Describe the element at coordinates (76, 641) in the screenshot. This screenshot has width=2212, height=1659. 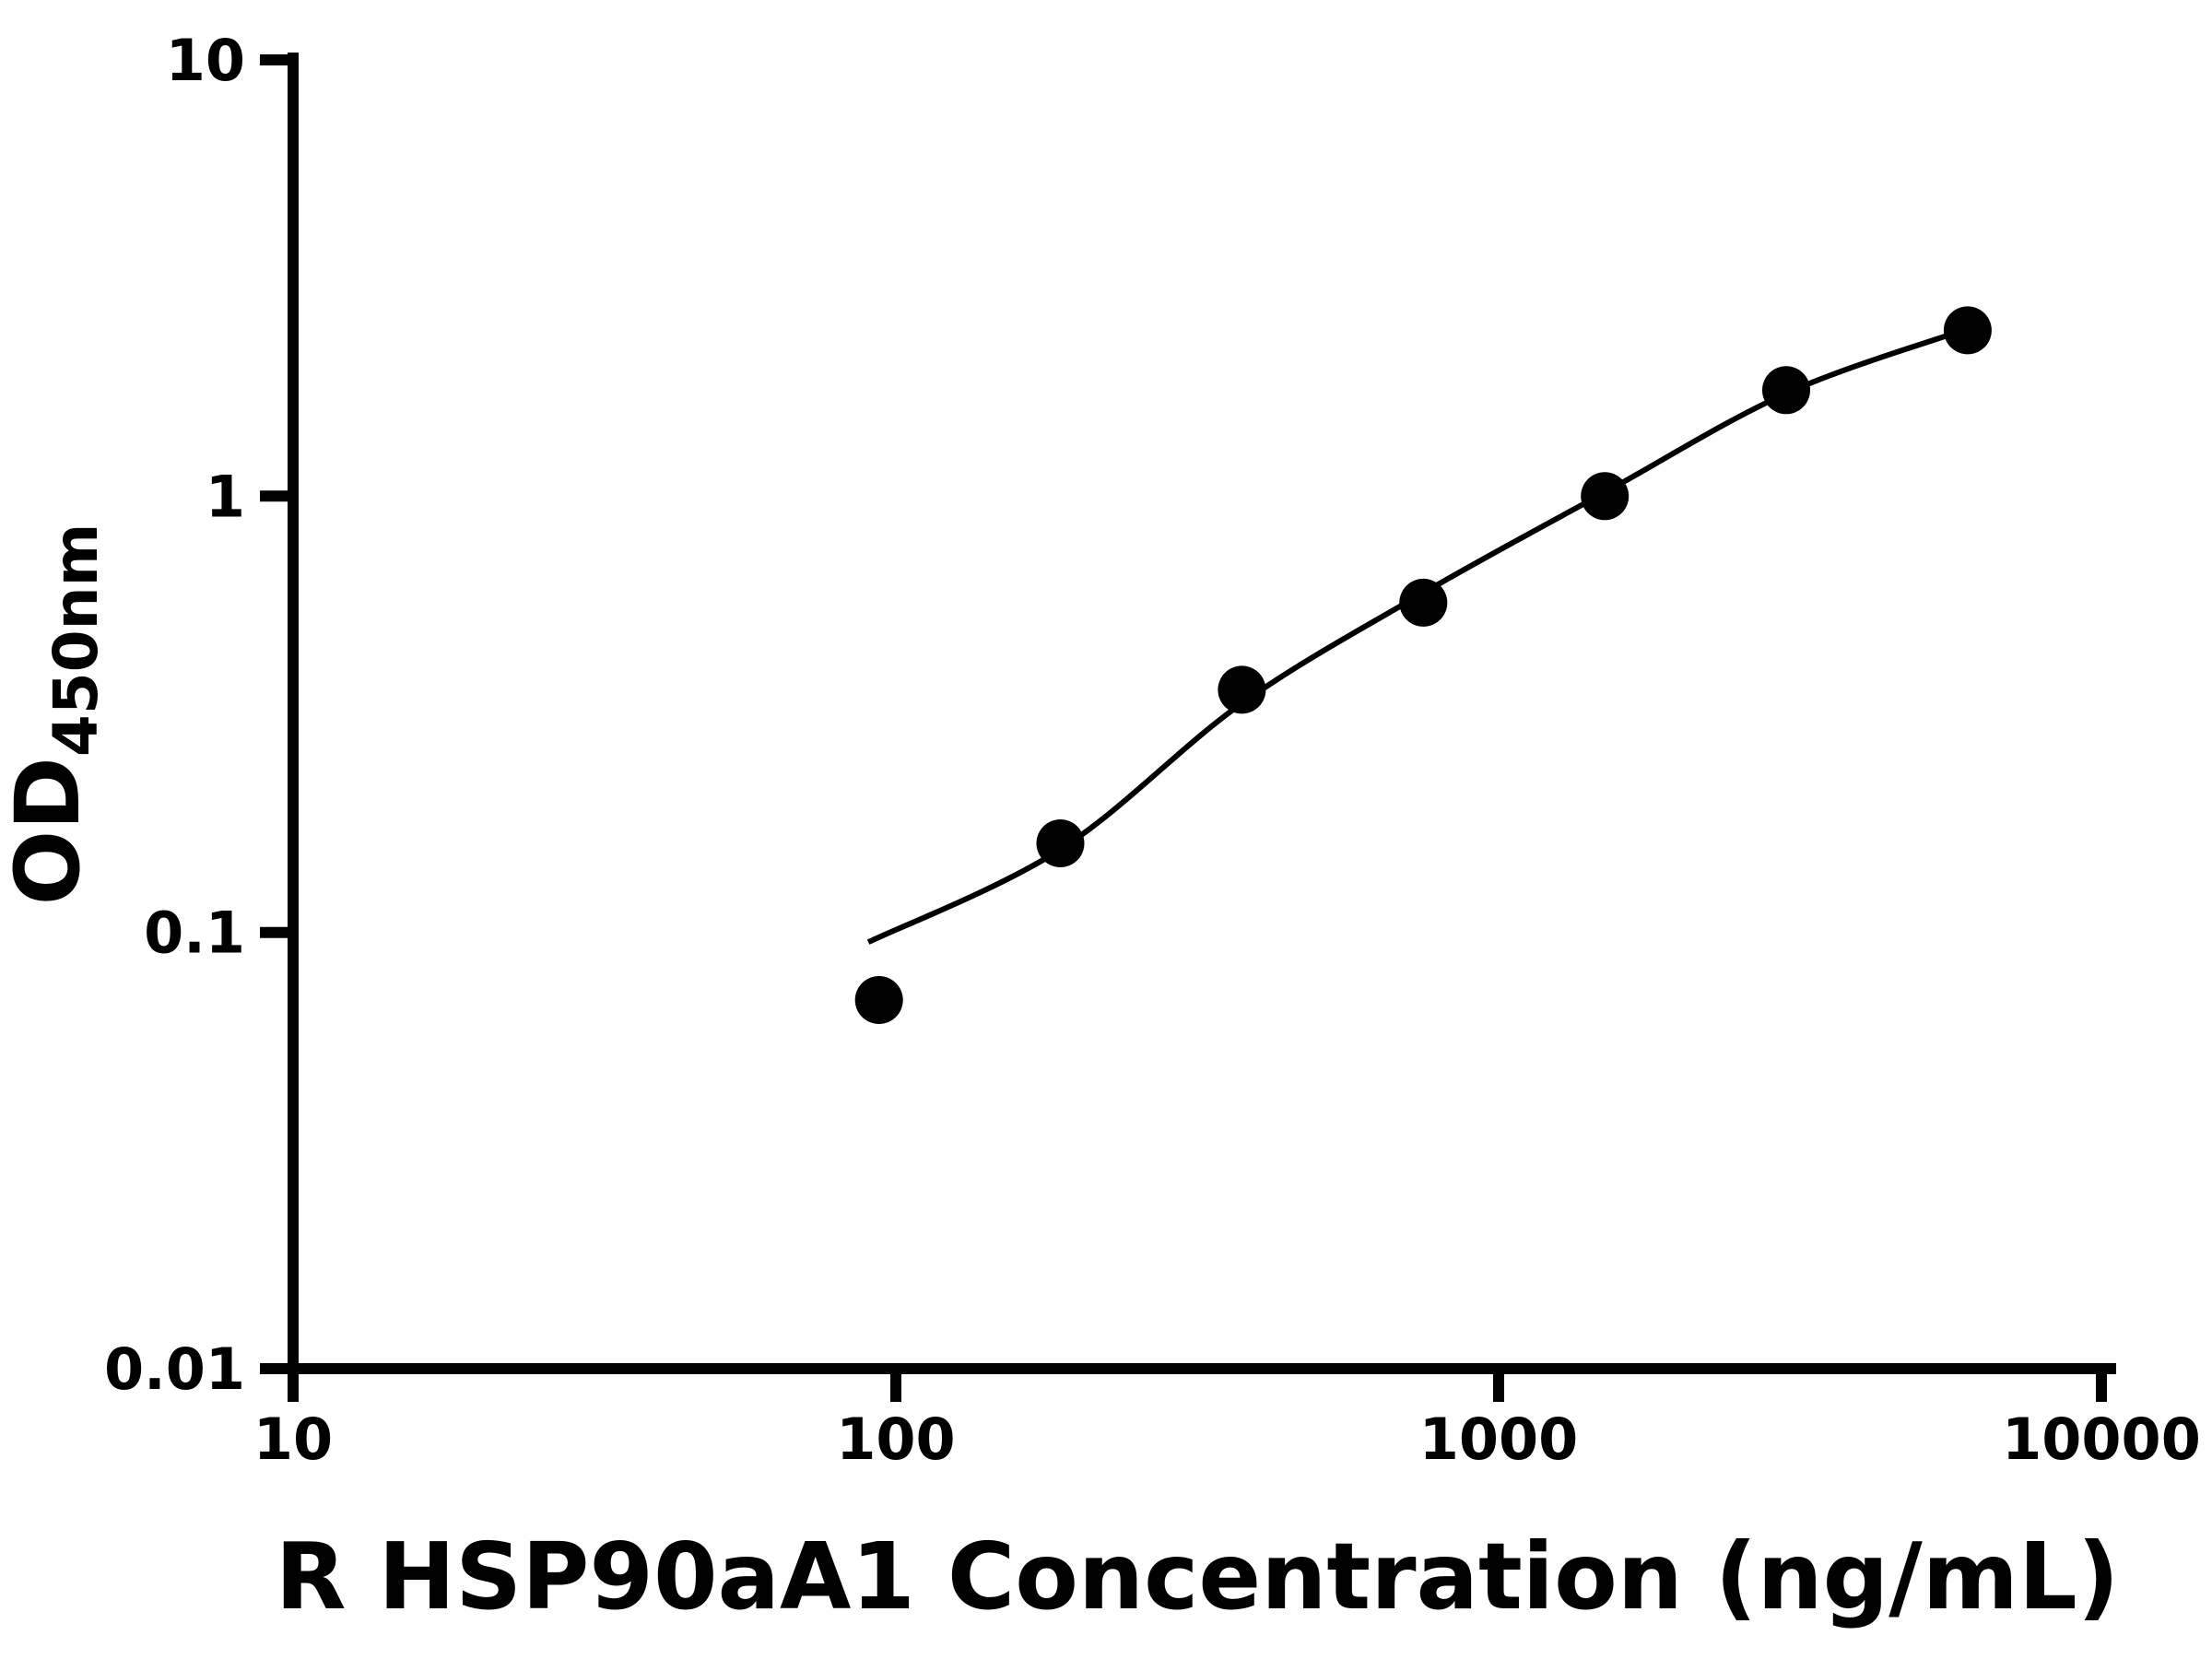
I see `y-axis-title-subscript: 450nm` at that location.